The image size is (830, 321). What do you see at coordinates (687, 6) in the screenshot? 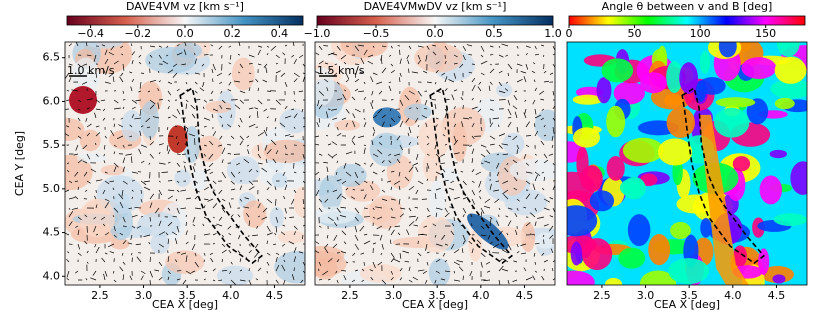
I see `colorbar-label: Angle θ between v and B [deg]` at bounding box center [687, 6].